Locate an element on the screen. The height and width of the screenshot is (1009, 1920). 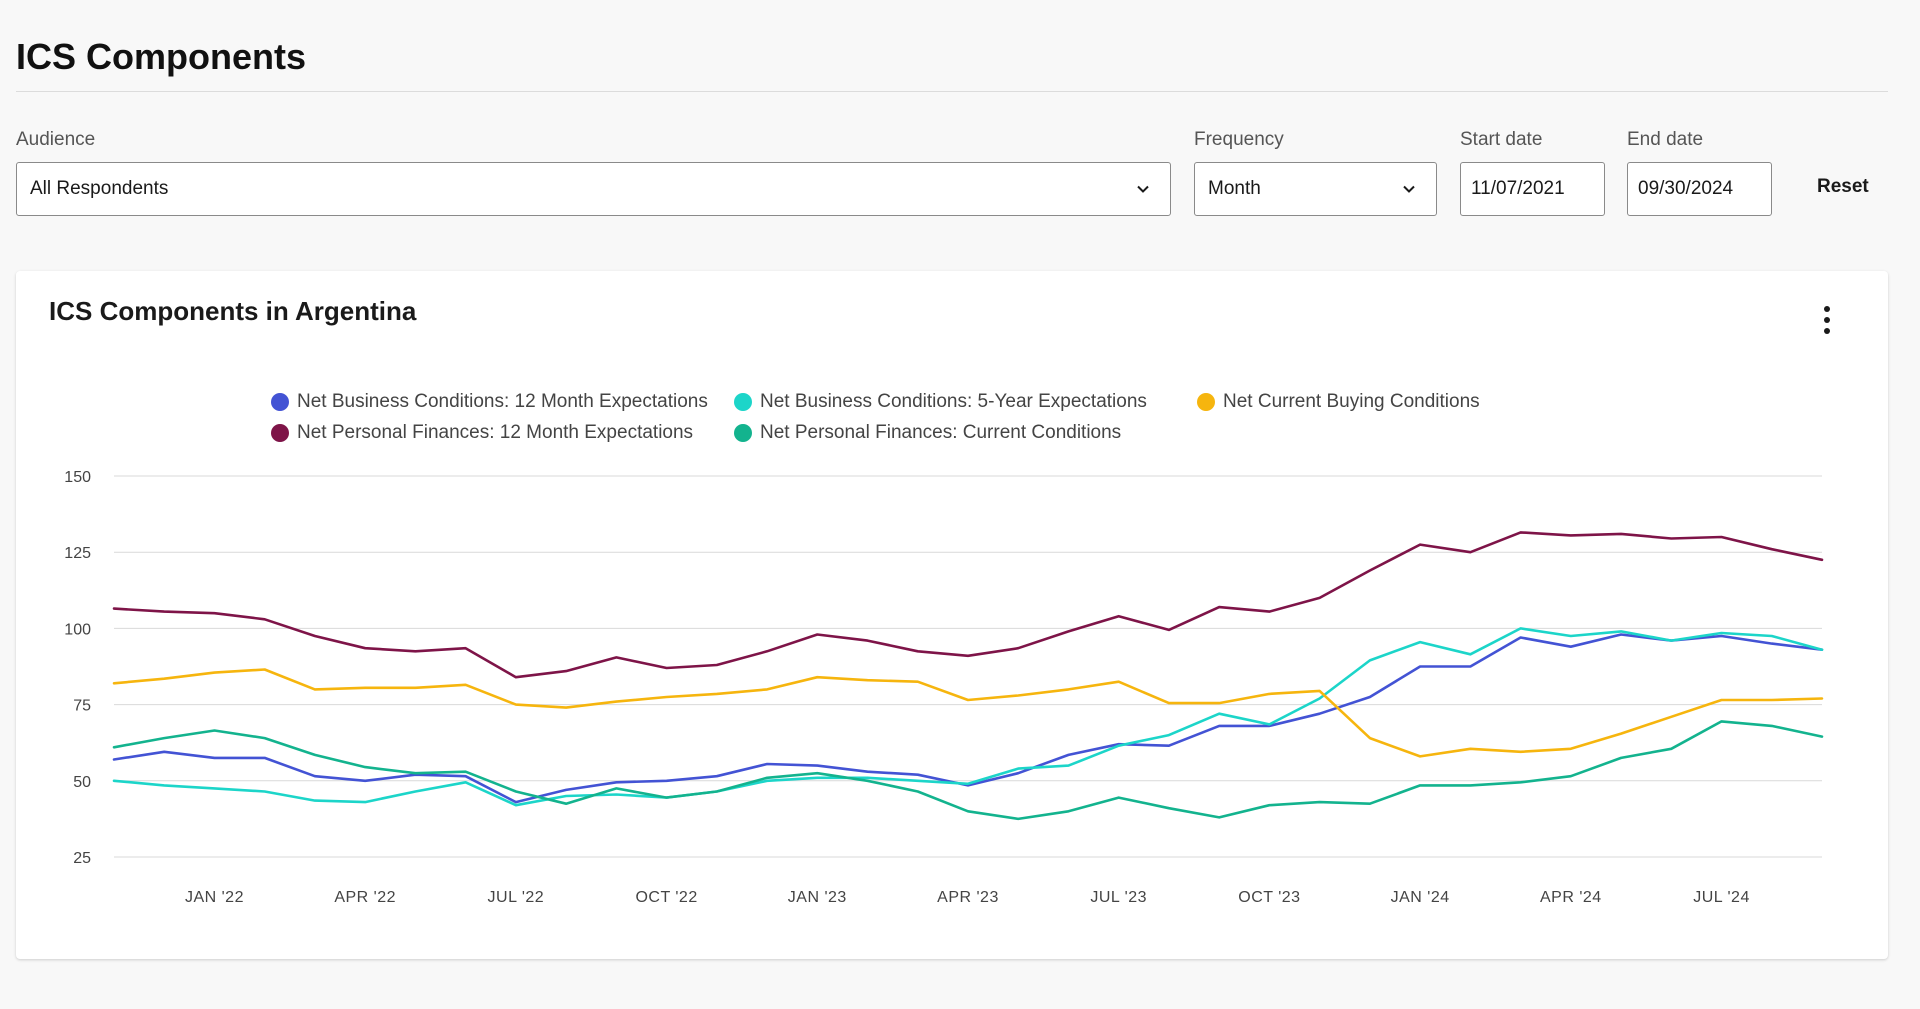
x-tick-label: JAN '24 is located at coordinates (1420, 897).